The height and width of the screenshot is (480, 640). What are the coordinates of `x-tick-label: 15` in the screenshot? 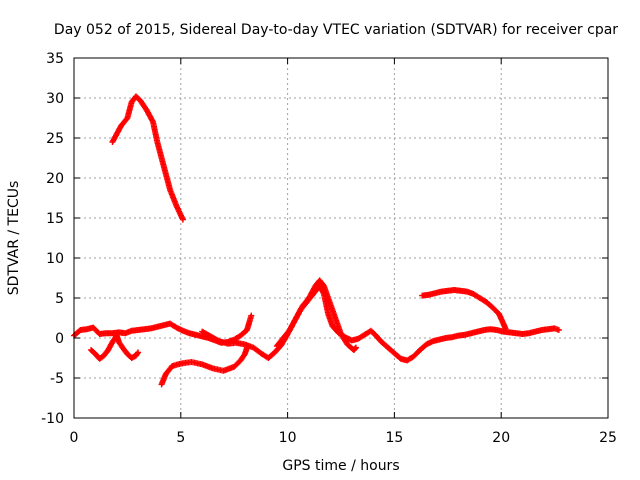 It's located at (394, 438).